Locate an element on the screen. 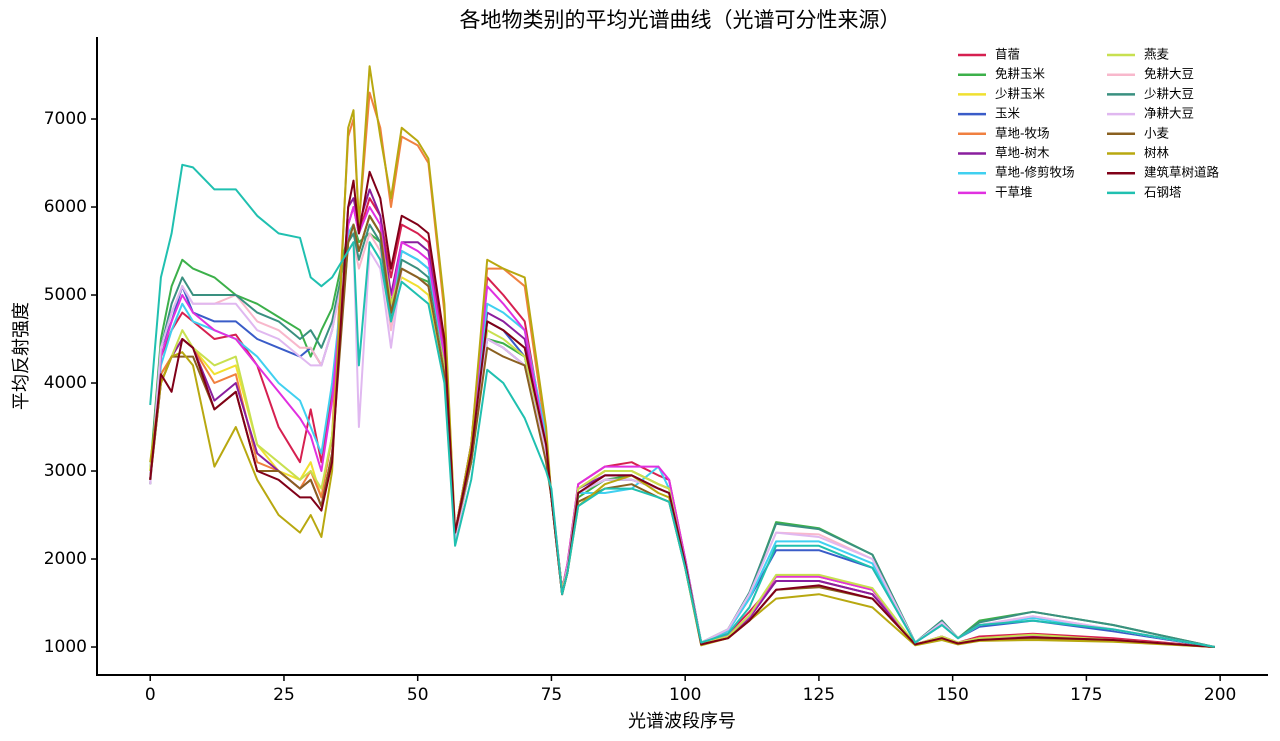 This screenshot has width=1280, height=741. legend-label: 免耕大豆 is located at coordinates (1169, 73).